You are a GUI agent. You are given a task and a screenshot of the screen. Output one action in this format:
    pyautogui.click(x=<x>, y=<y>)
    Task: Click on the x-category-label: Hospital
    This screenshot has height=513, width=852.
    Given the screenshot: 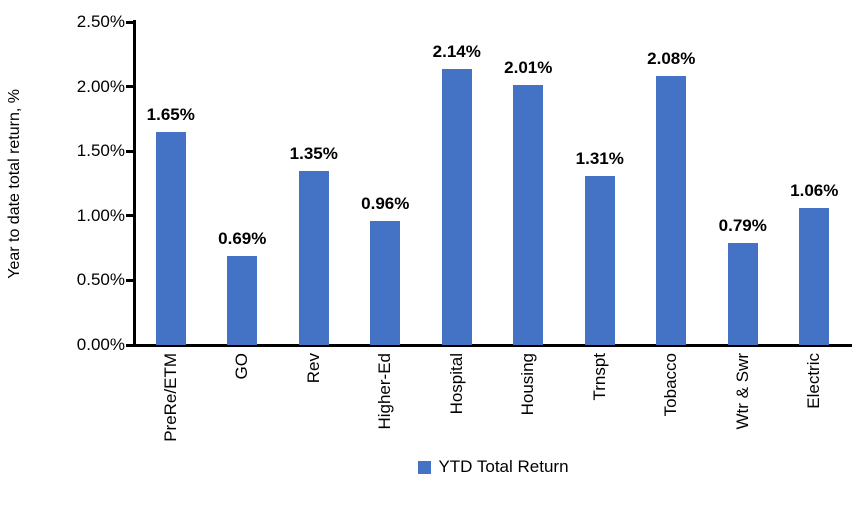 What is the action you would take?
    pyautogui.click(x=456, y=384)
    